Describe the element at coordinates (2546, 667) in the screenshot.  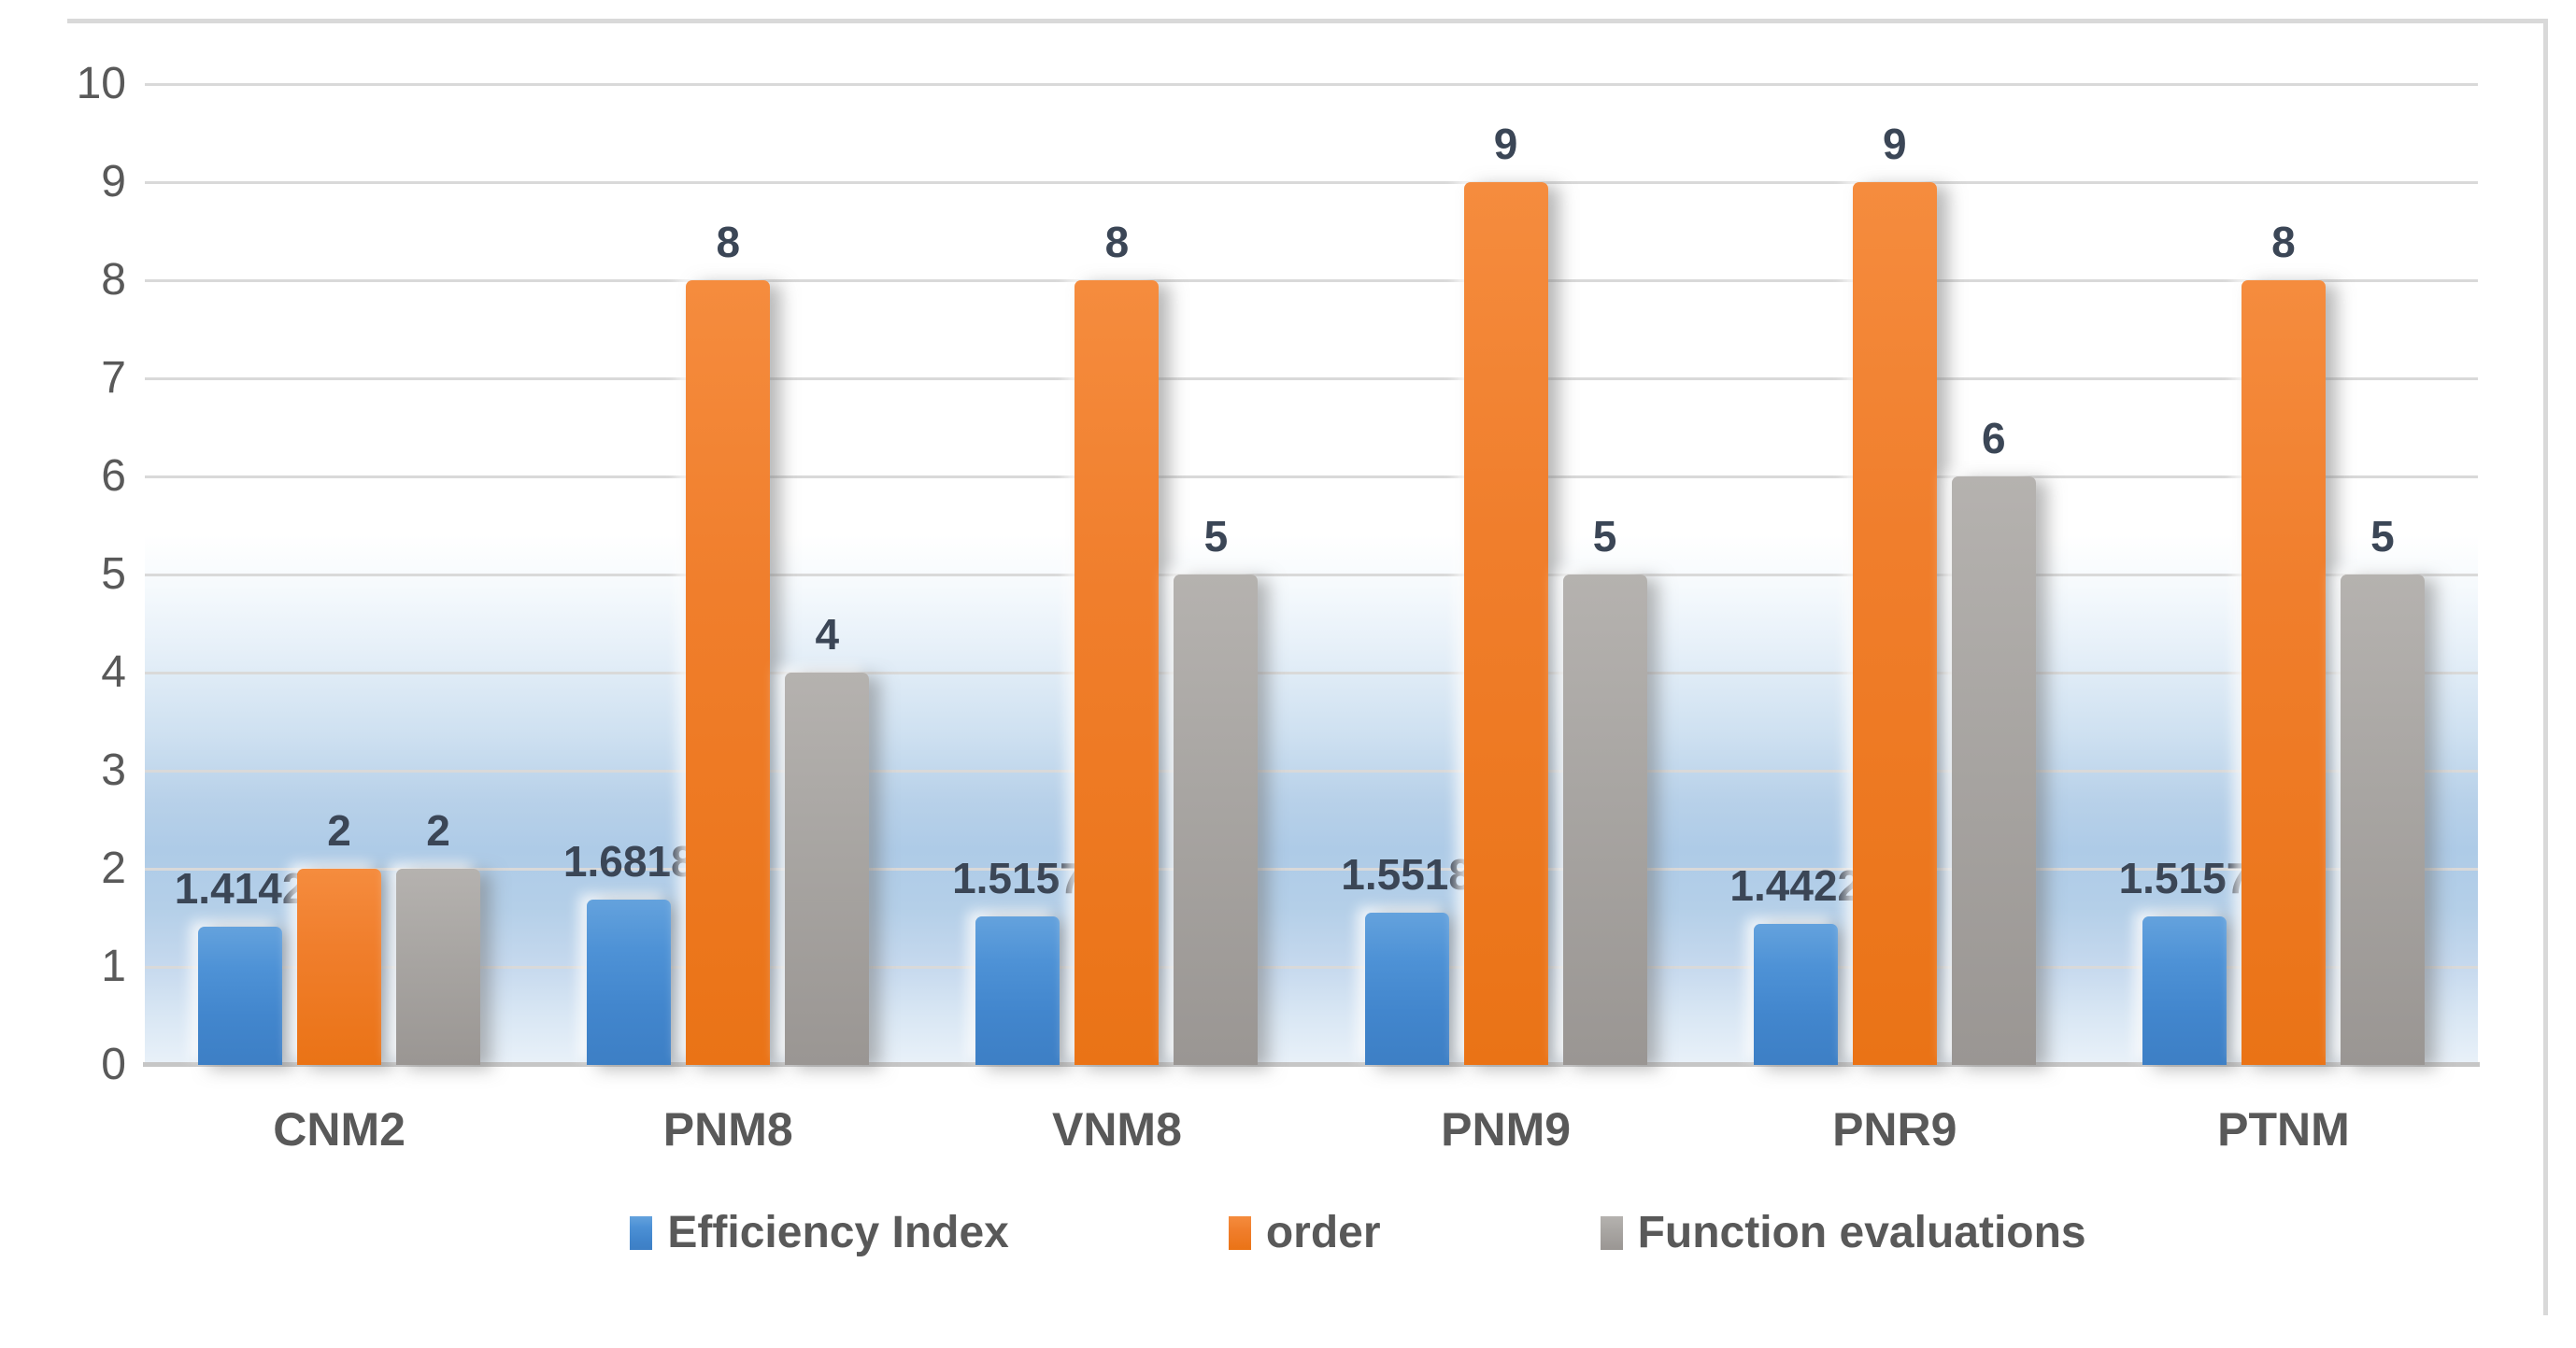
I see `chart-border-right` at that location.